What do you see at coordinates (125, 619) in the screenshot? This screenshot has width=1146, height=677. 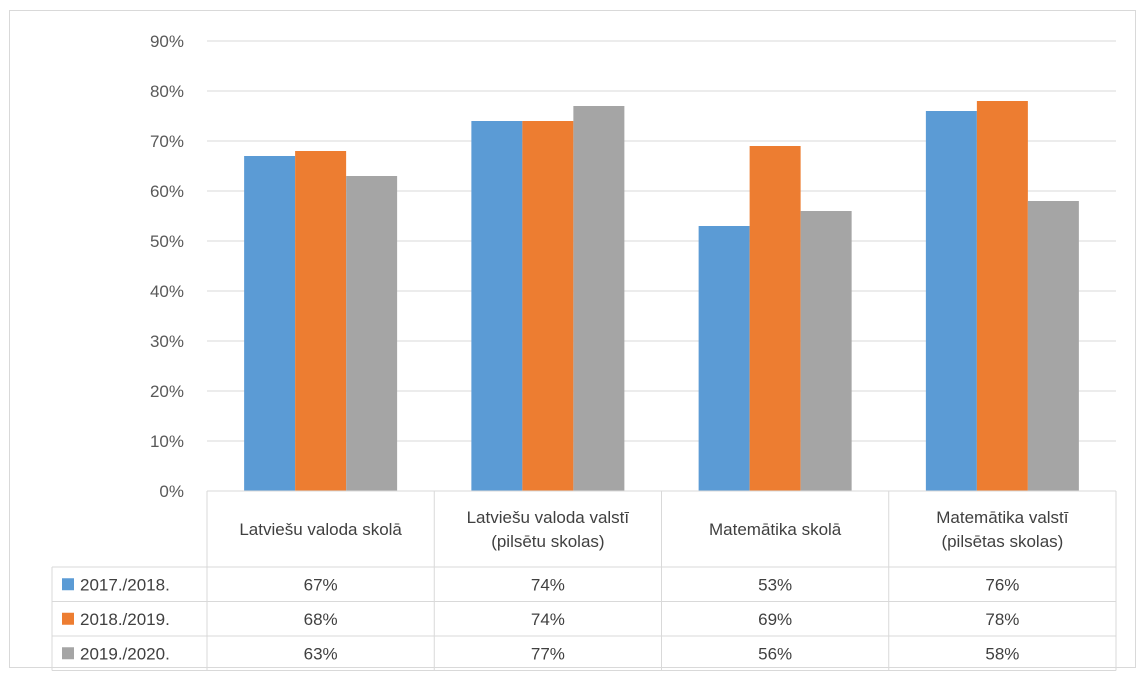 I see `series-name: 2018./2019.` at bounding box center [125, 619].